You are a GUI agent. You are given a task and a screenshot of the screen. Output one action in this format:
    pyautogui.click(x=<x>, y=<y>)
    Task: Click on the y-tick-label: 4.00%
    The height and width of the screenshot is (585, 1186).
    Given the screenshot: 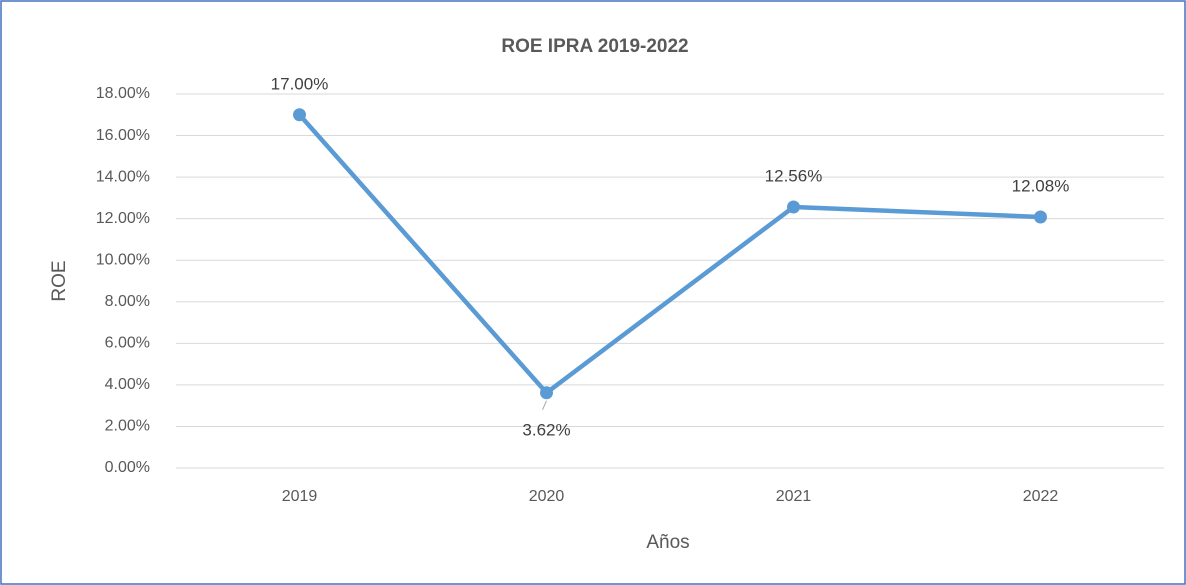 What is the action you would take?
    pyautogui.click(x=127, y=384)
    